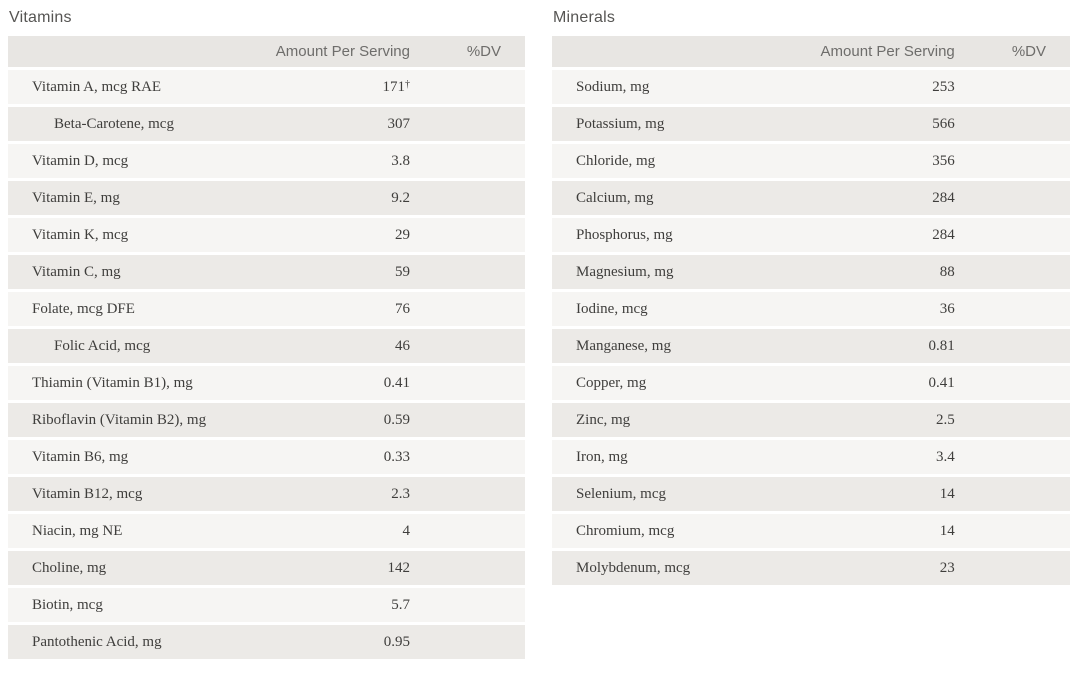 The width and height of the screenshot is (1080, 685). Describe the element at coordinates (943, 160) in the screenshot. I see `amount-per-serving-value: 356` at that location.